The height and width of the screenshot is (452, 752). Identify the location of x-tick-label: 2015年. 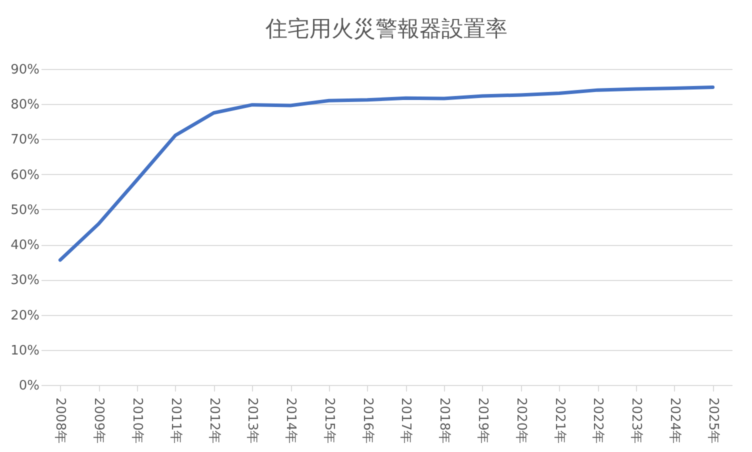
(328, 421).